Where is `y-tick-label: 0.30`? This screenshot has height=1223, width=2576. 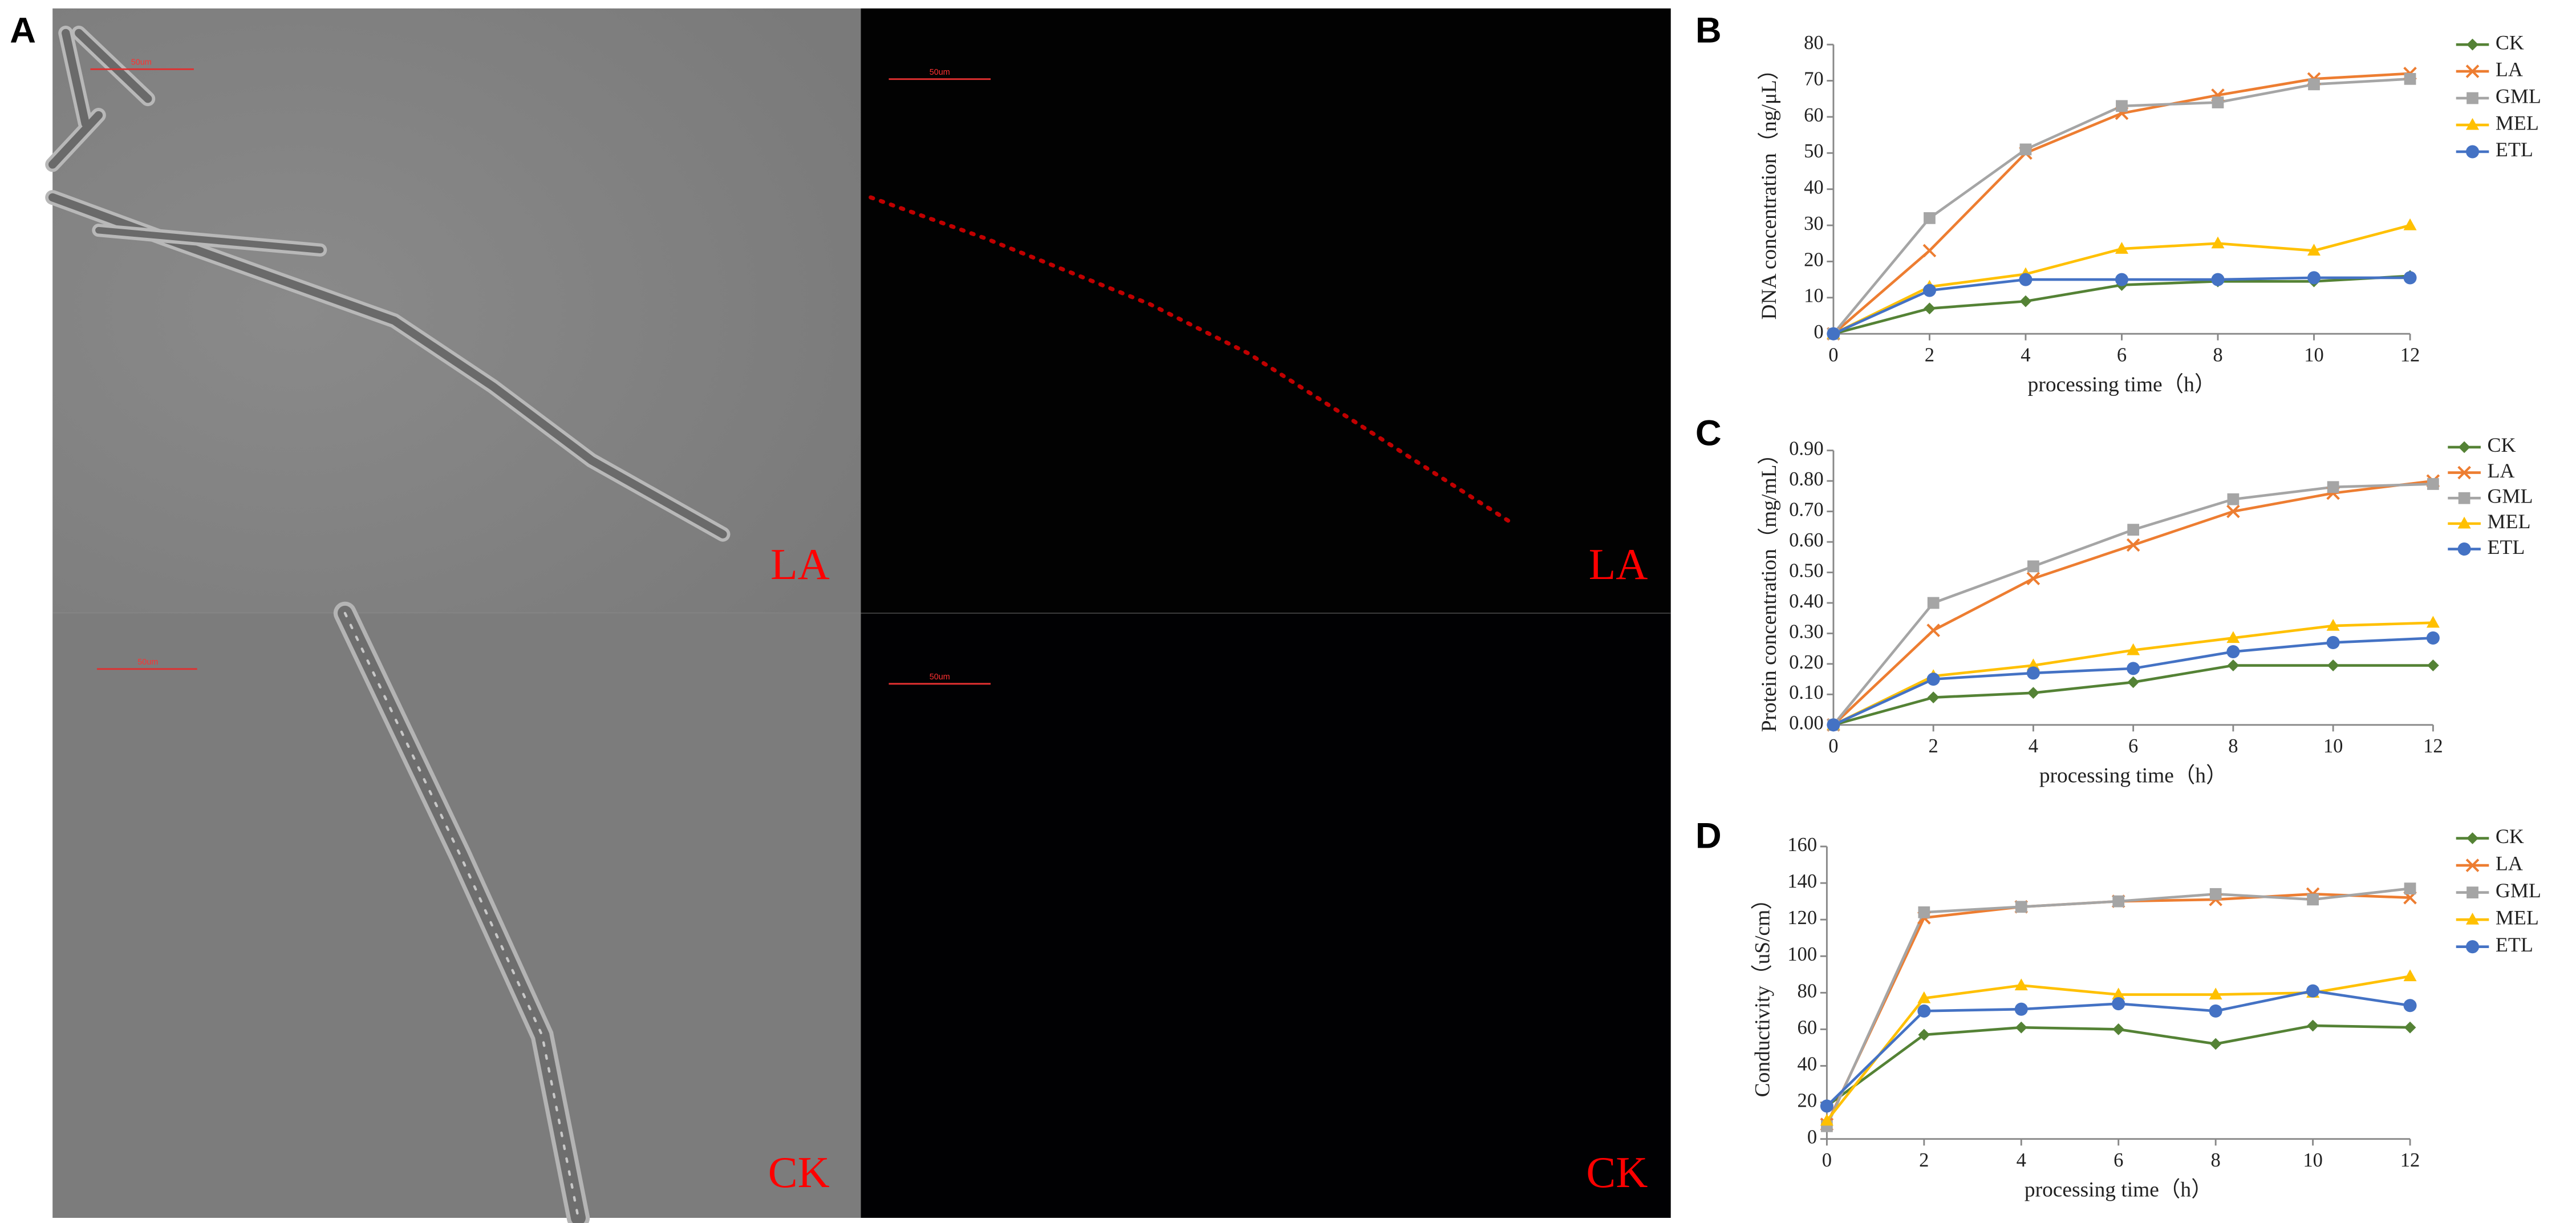
y-tick-label: 0.30 is located at coordinates (1806, 631).